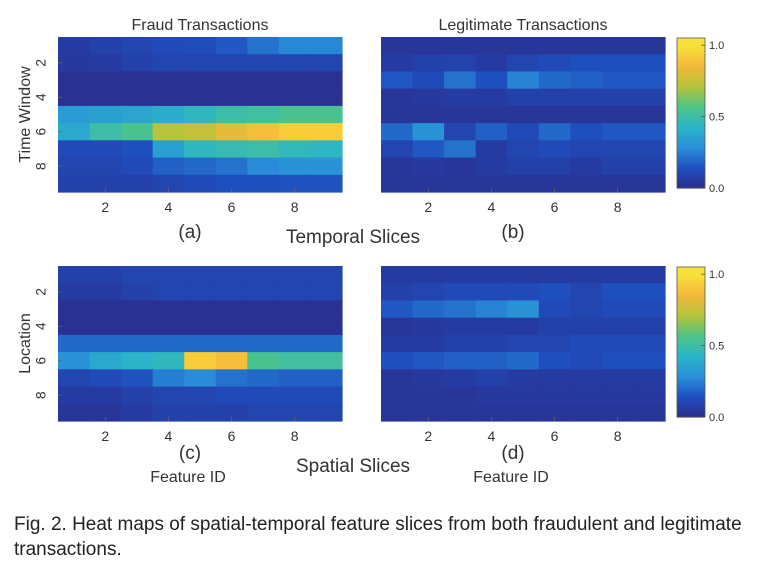 The height and width of the screenshot is (571, 762). I want to click on x-tick-label: 4, so click(169, 436).